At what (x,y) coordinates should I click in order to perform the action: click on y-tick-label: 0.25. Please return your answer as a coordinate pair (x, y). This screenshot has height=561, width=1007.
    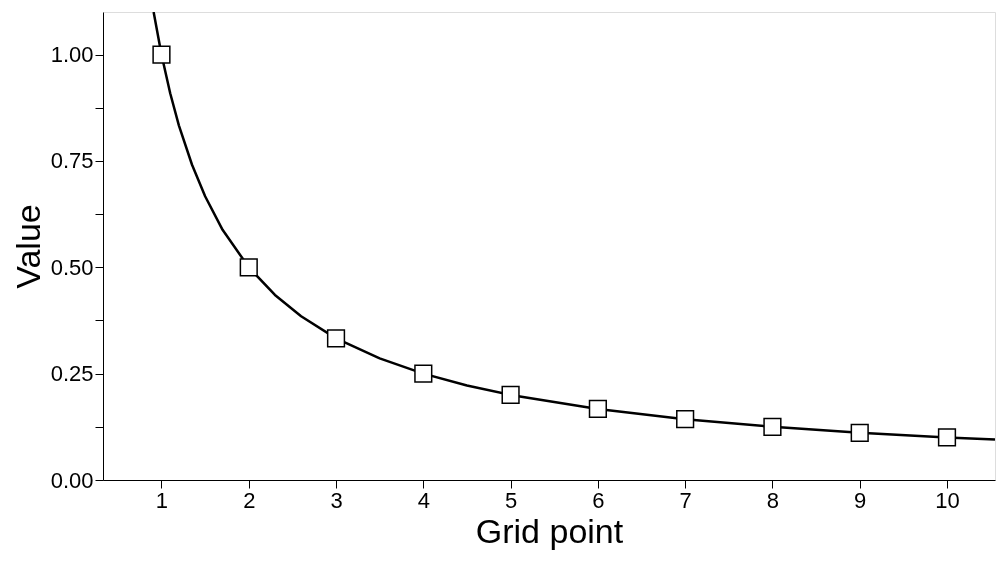
    Looking at the image, I should click on (72, 374).